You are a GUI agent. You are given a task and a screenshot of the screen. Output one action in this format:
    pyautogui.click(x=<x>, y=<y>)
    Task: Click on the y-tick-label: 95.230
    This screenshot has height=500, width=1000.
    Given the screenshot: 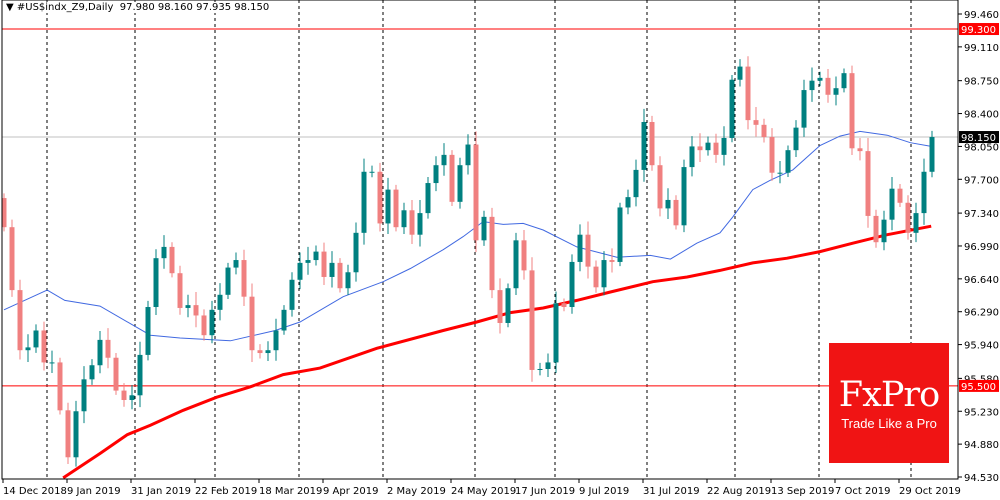 What is the action you would take?
    pyautogui.click(x=981, y=412)
    